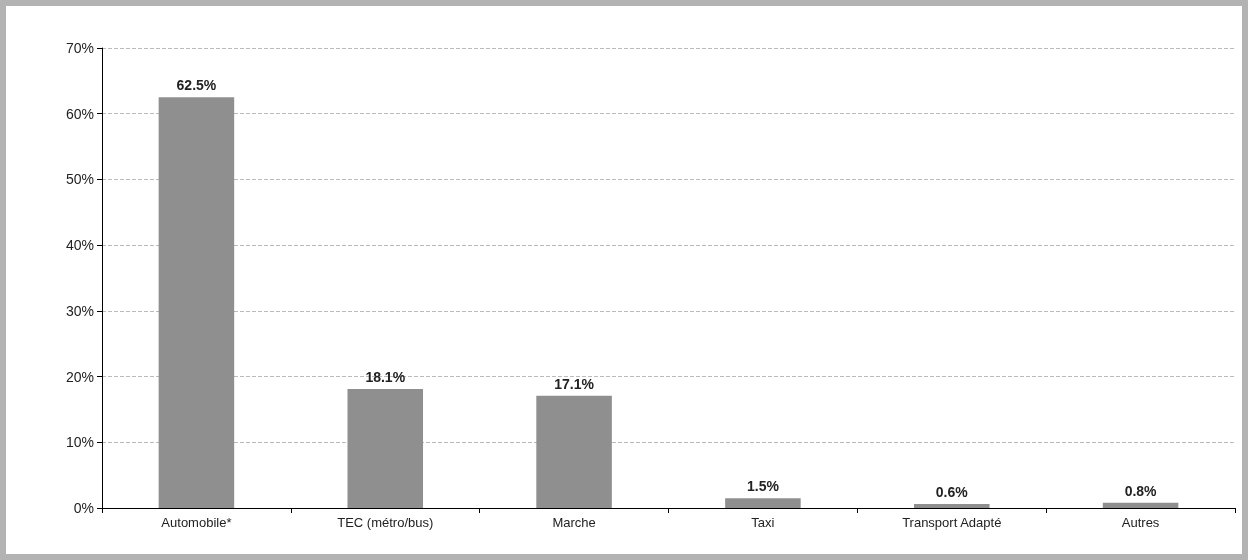 This screenshot has height=560, width=1248. What do you see at coordinates (79, 245) in the screenshot?
I see `y-tick-label: 40%` at bounding box center [79, 245].